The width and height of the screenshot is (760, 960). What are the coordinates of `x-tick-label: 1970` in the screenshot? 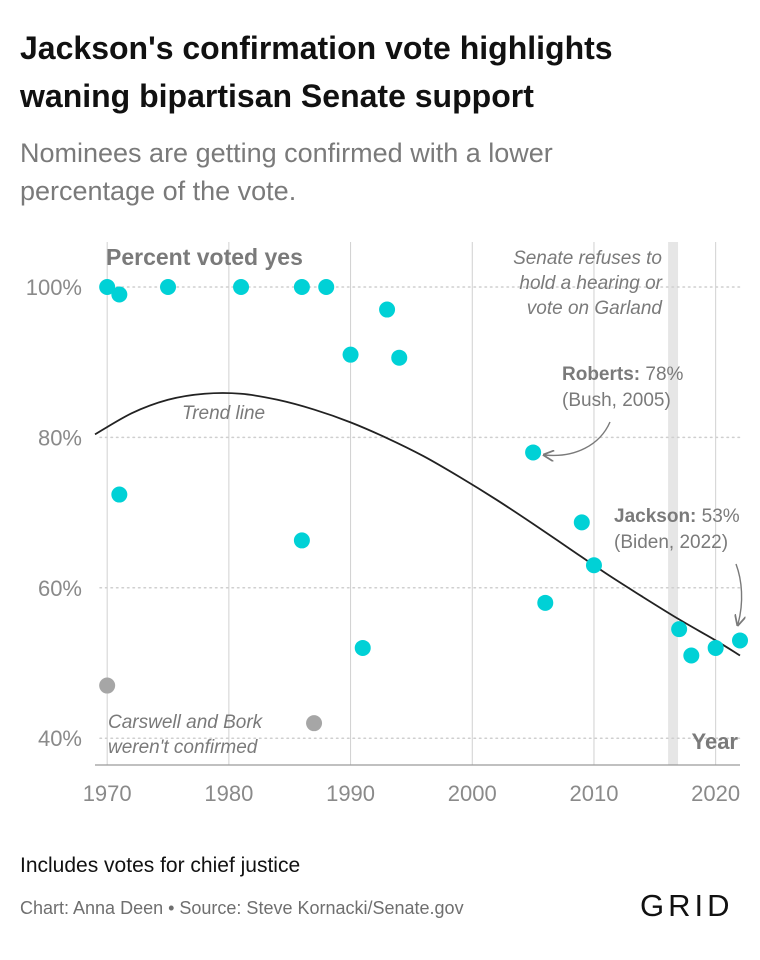 It's located at (107, 793).